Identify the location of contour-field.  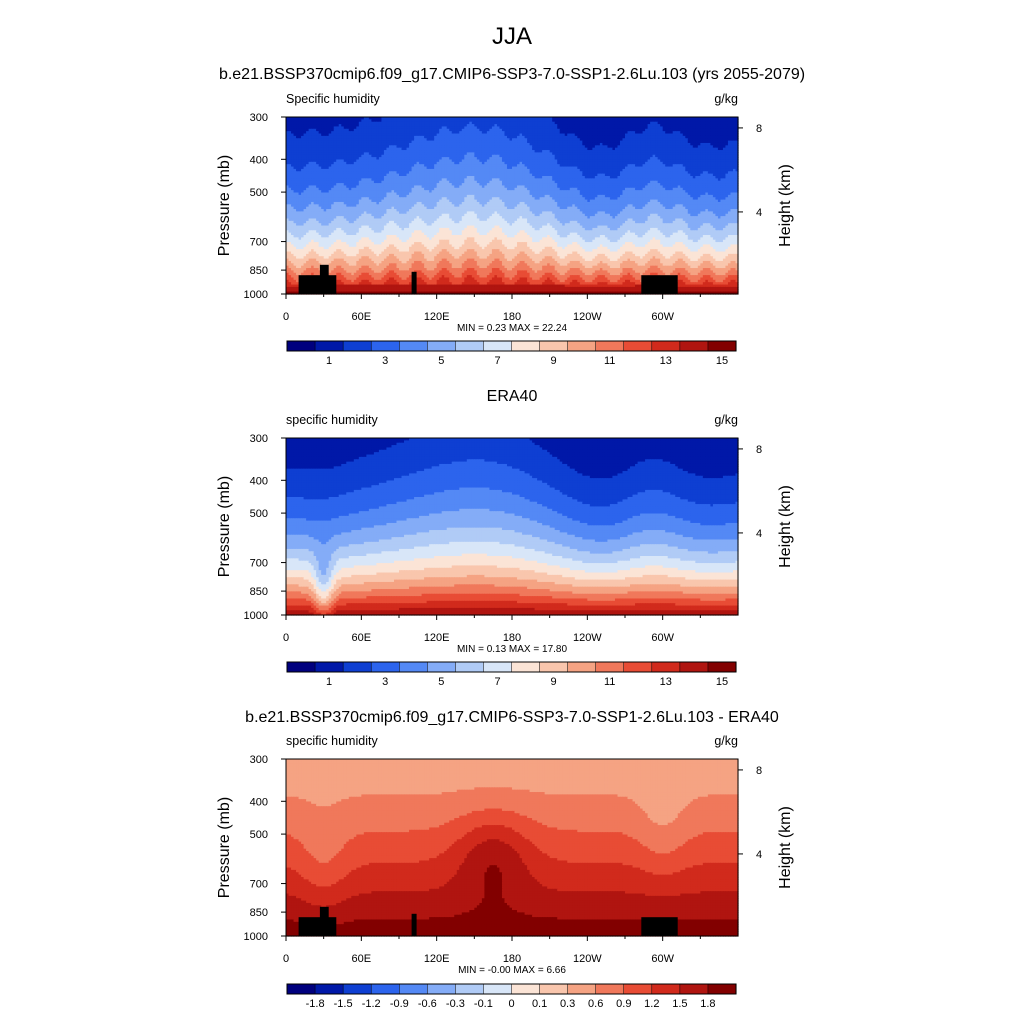
(512, 206).